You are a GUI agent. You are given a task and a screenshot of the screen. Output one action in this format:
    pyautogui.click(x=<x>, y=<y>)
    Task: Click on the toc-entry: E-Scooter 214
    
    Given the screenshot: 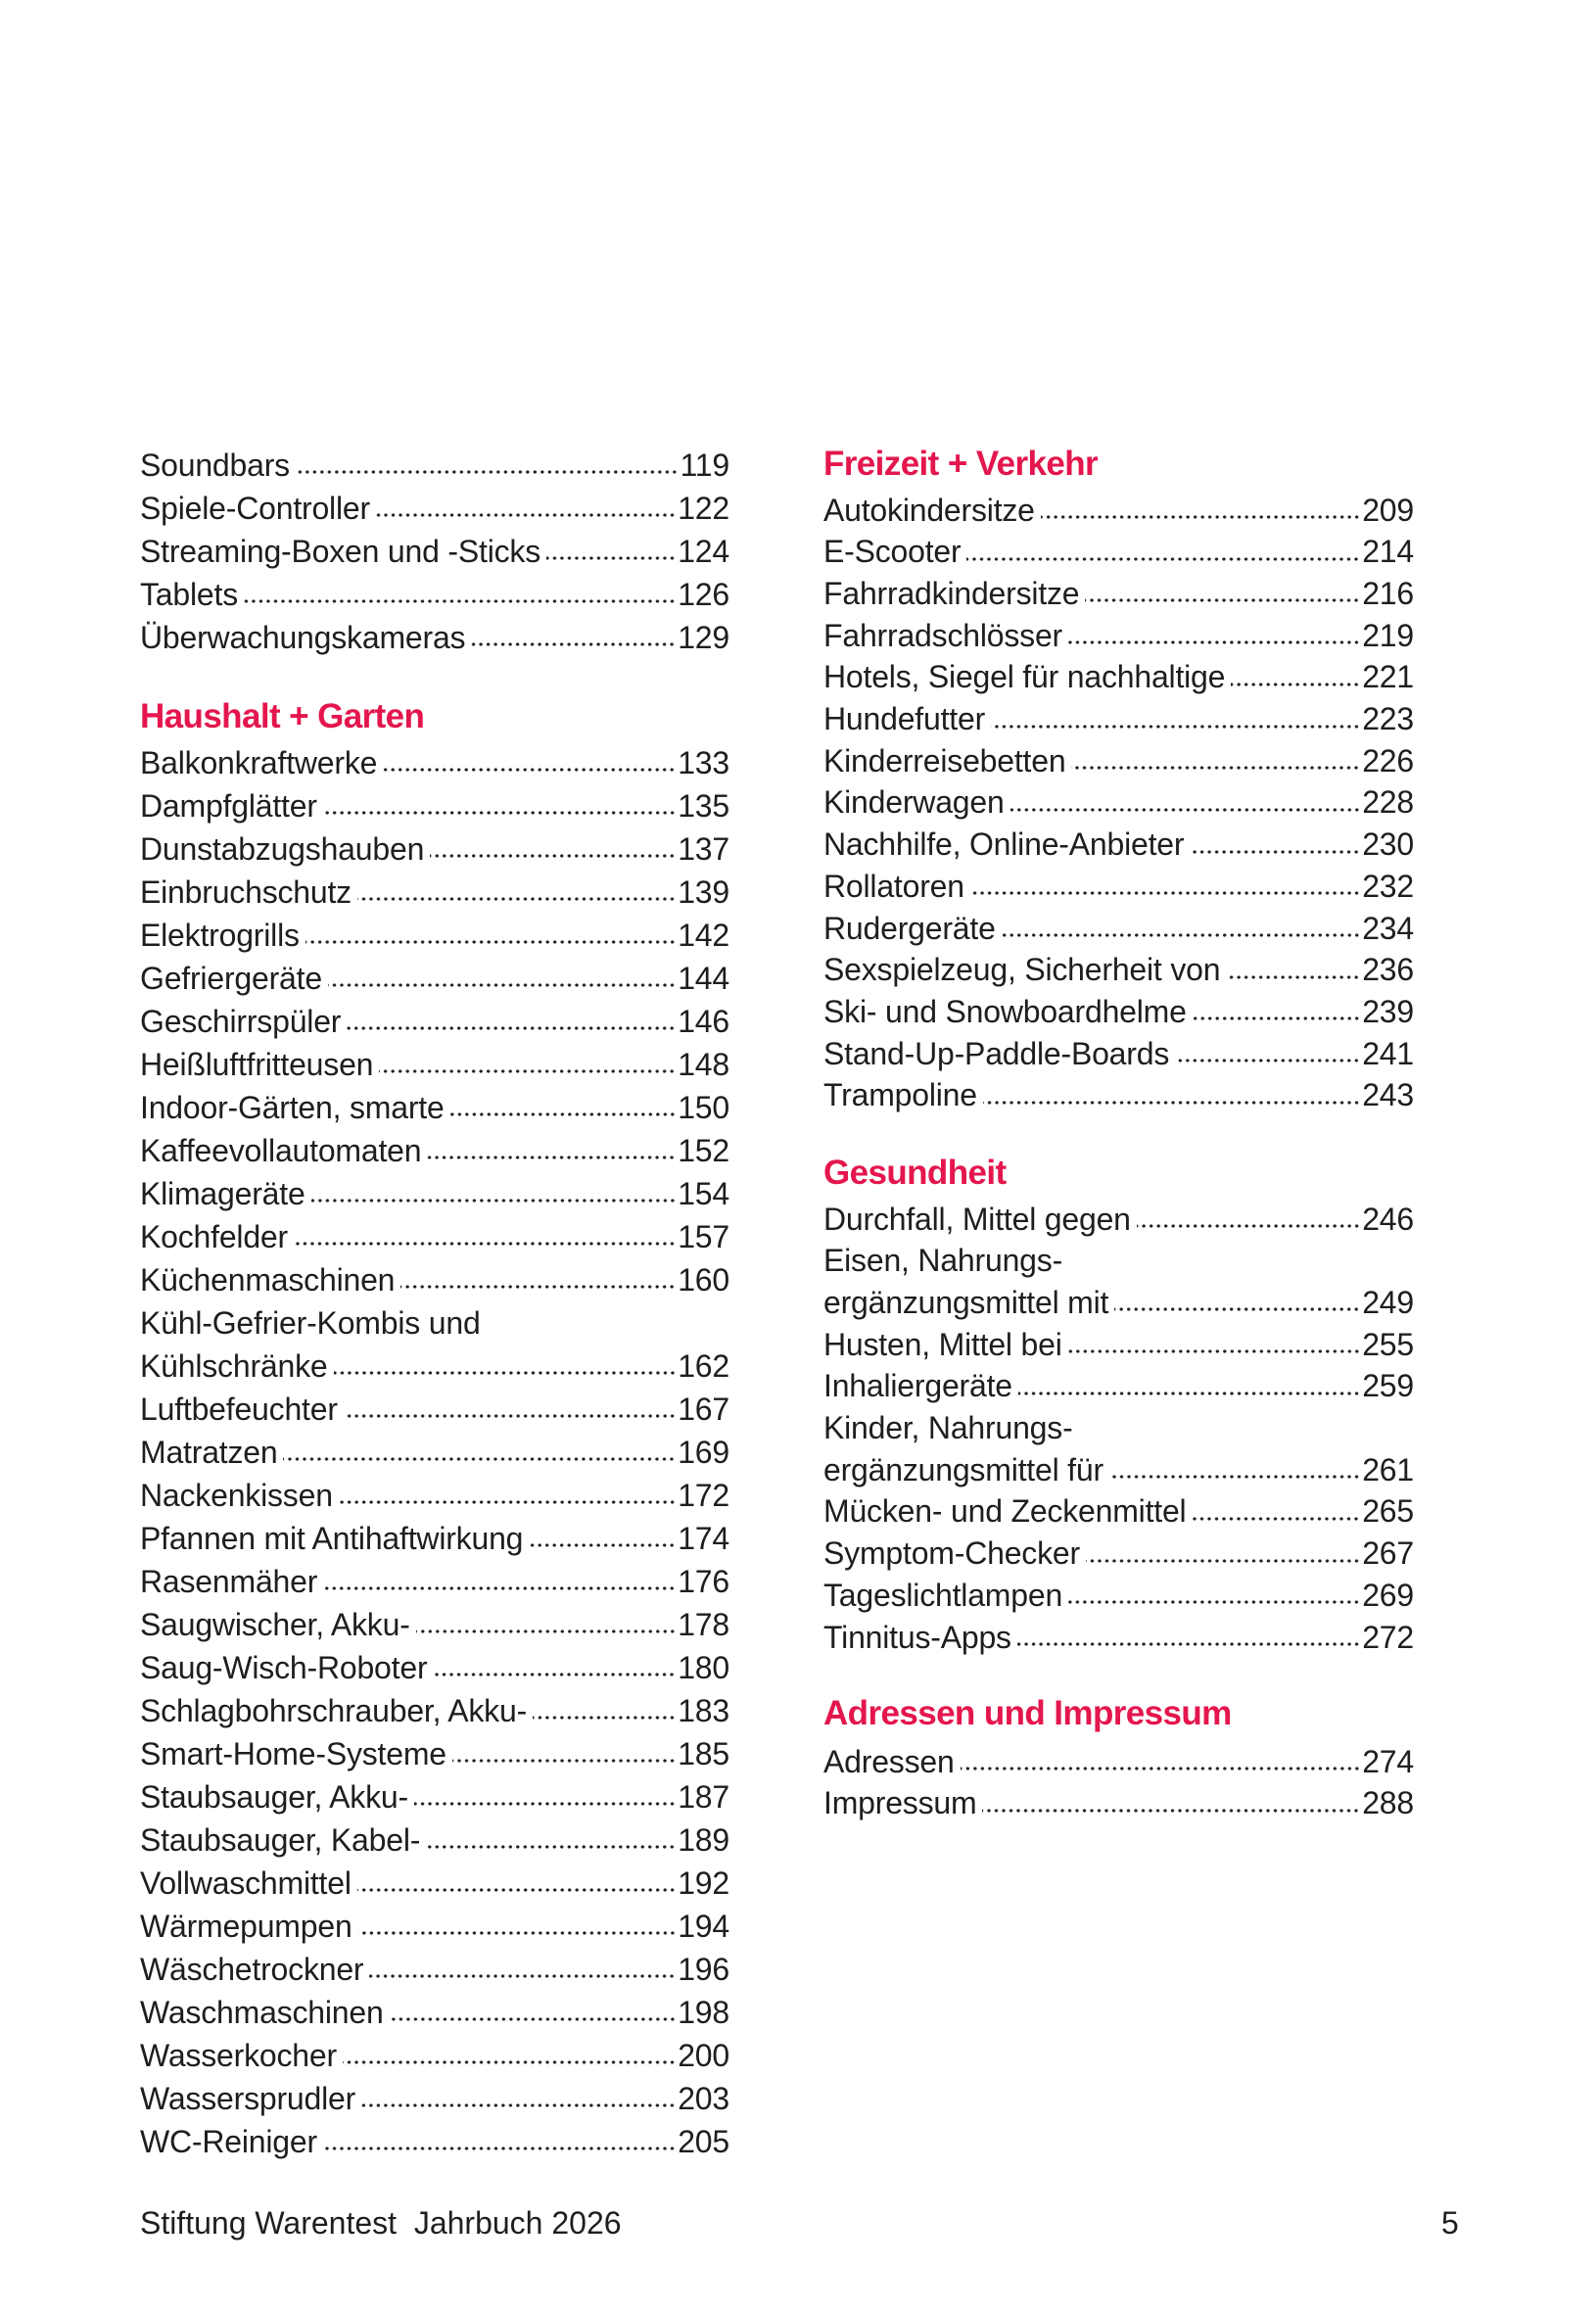 What is the action you would take?
    pyautogui.click(x=1118, y=552)
    